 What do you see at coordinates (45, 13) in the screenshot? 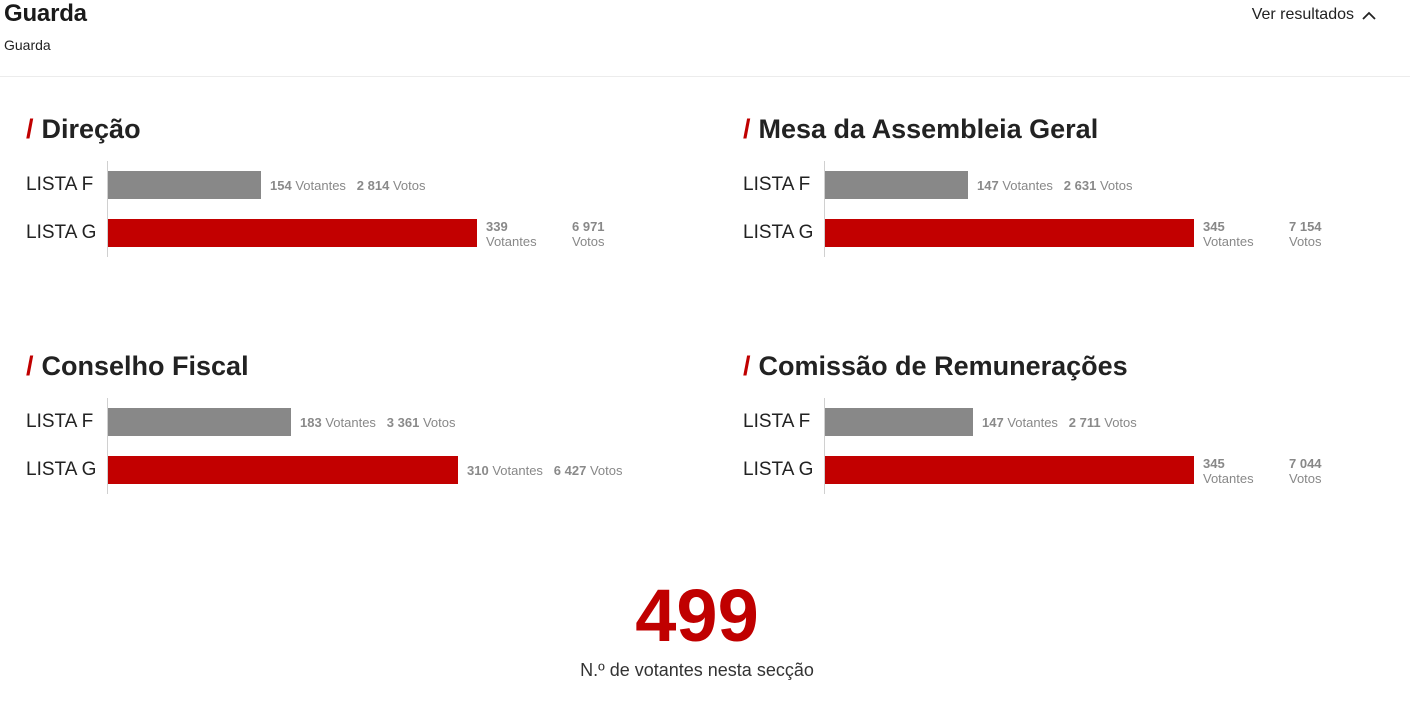
I see `page-title: Guarda` at bounding box center [45, 13].